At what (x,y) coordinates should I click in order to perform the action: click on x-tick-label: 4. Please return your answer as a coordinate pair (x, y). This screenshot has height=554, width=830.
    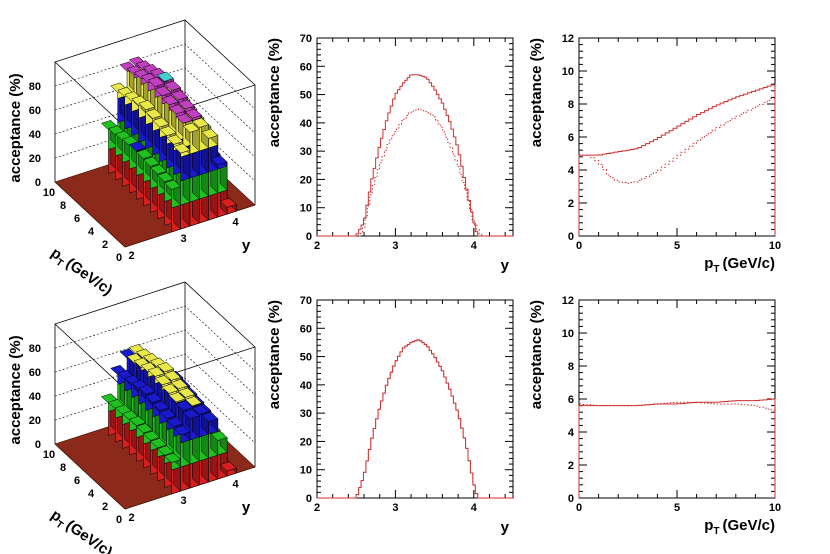
    Looking at the image, I should click on (474, 246).